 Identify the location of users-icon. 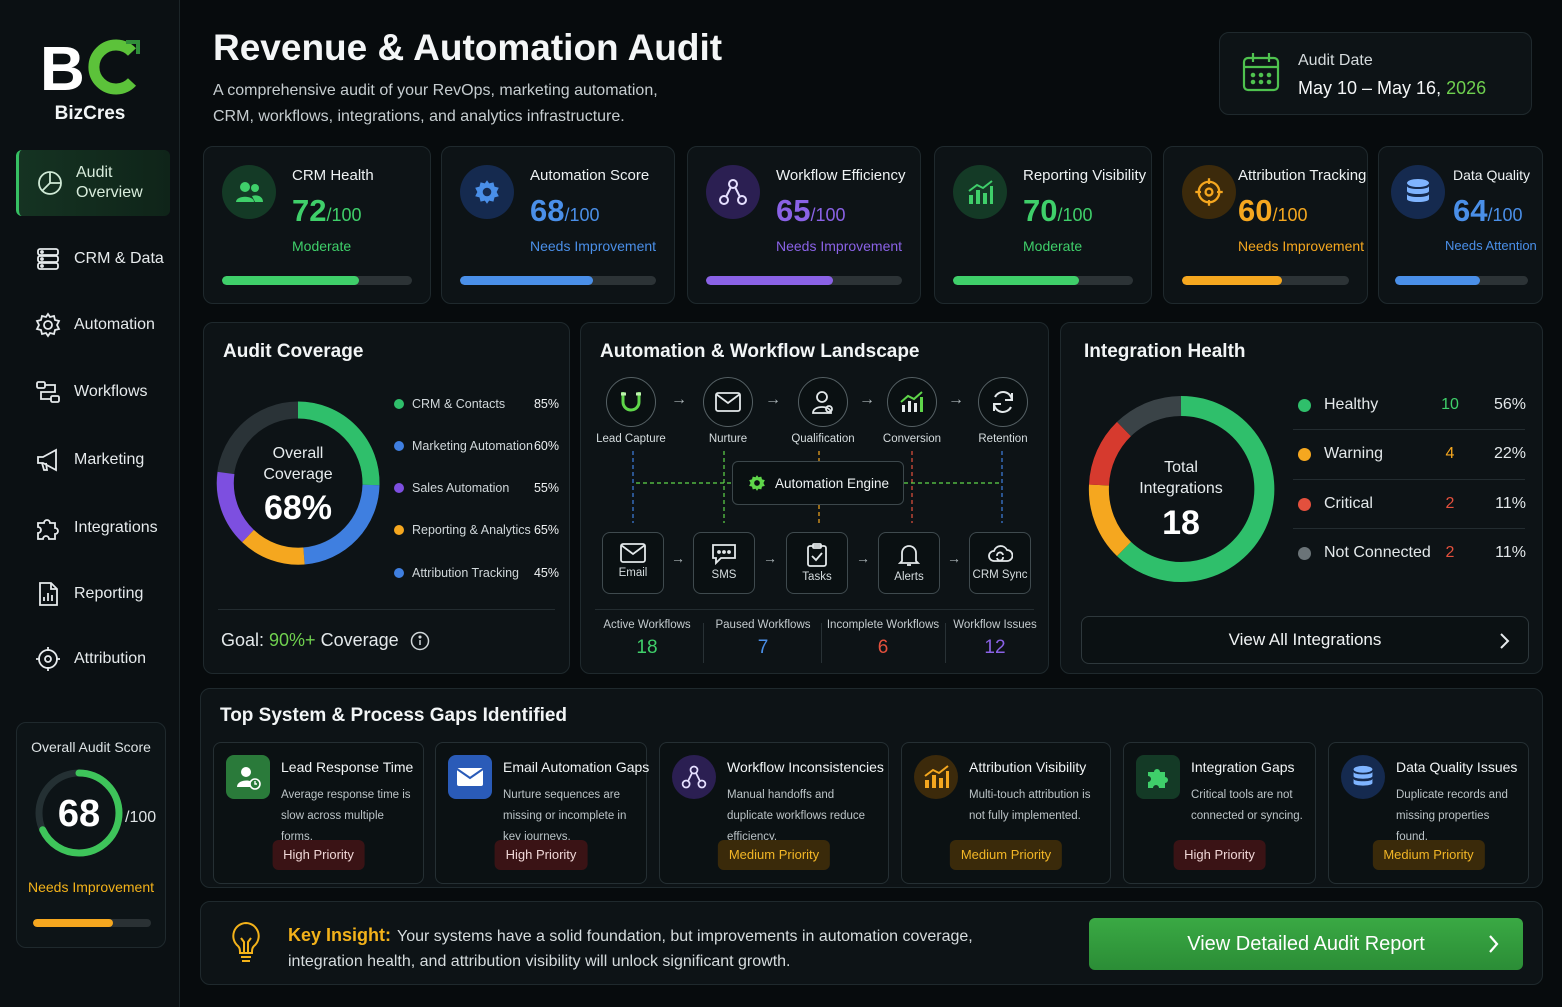
(249, 192).